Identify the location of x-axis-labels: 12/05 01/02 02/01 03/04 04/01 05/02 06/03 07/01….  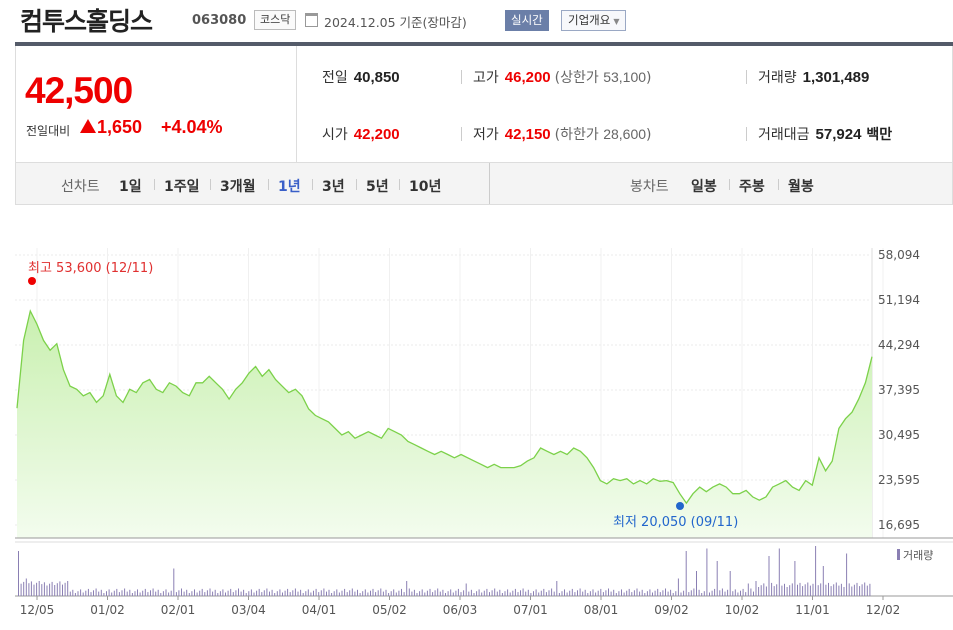
(460, 606).